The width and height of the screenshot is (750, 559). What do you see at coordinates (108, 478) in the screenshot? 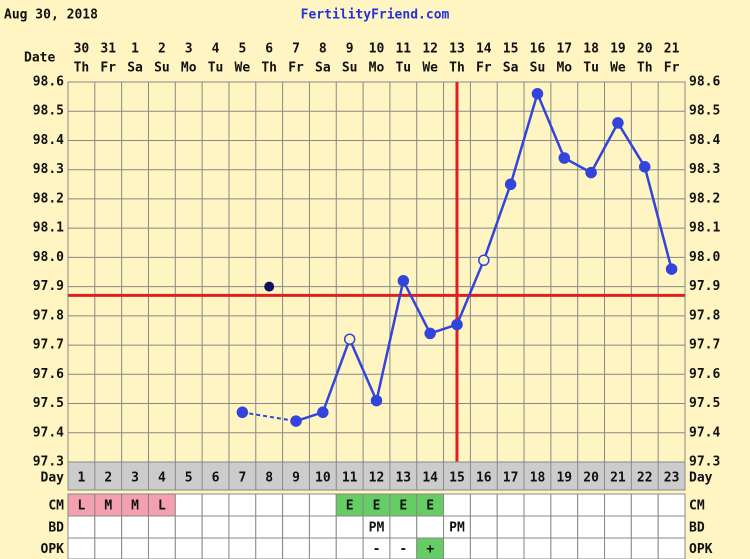
I see `day-number: 2` at bounding box center [108, 478].